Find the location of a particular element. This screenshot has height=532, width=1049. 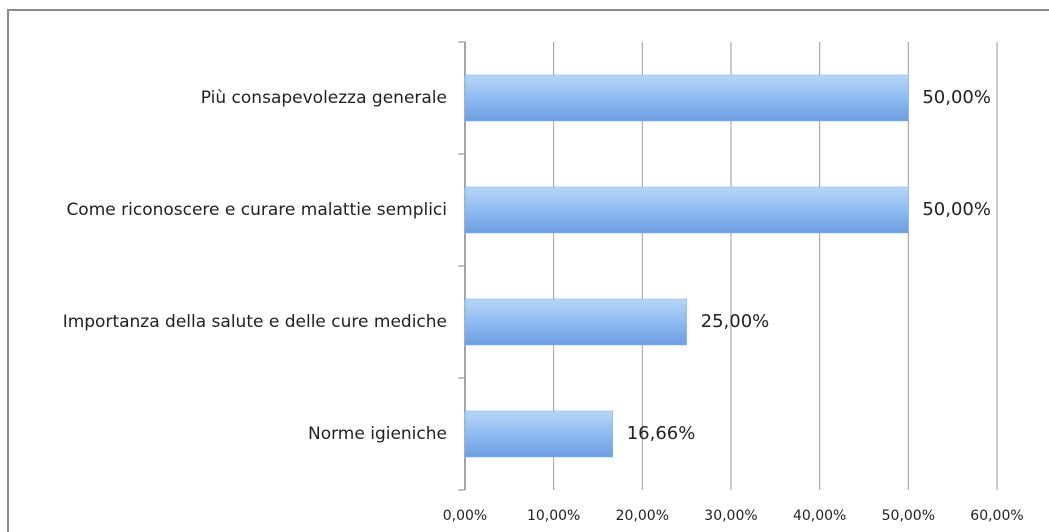

value-label: 16,66% is located at coordinates (661, 433).